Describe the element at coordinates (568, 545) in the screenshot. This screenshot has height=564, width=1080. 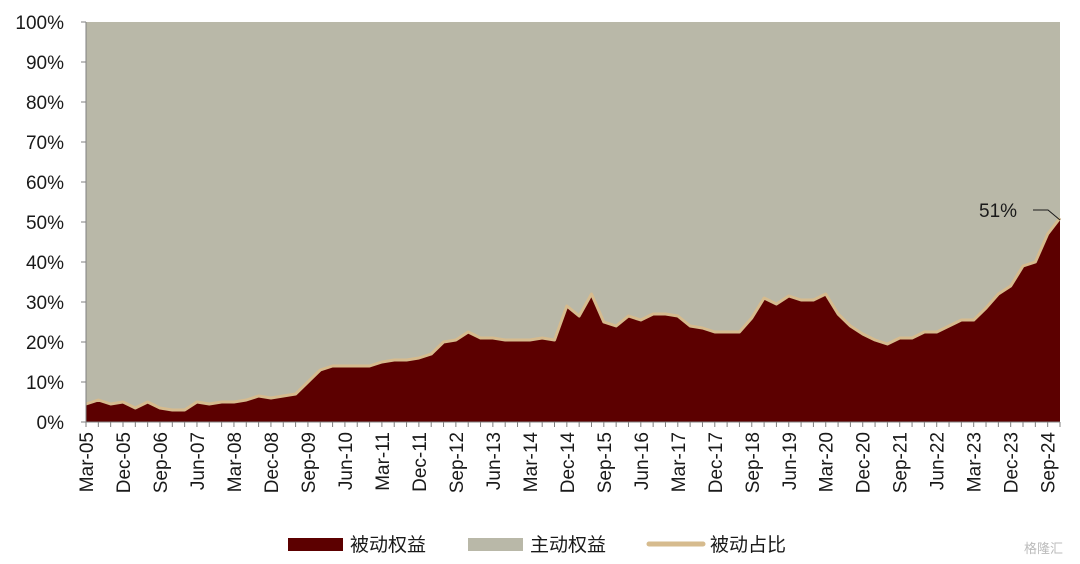
I see `legend-label-active: 主动权益` at that location.